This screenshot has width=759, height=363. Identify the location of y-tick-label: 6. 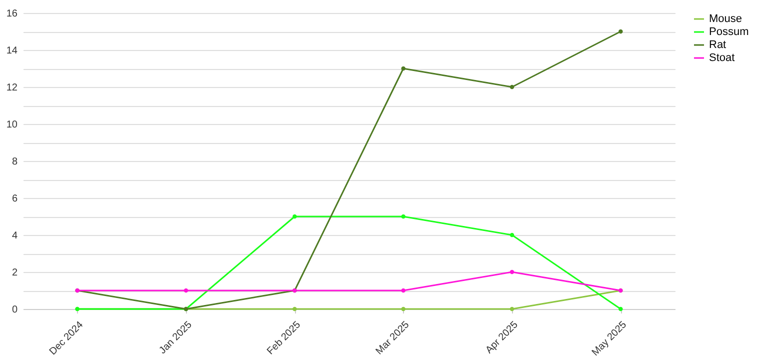
(15, 199).